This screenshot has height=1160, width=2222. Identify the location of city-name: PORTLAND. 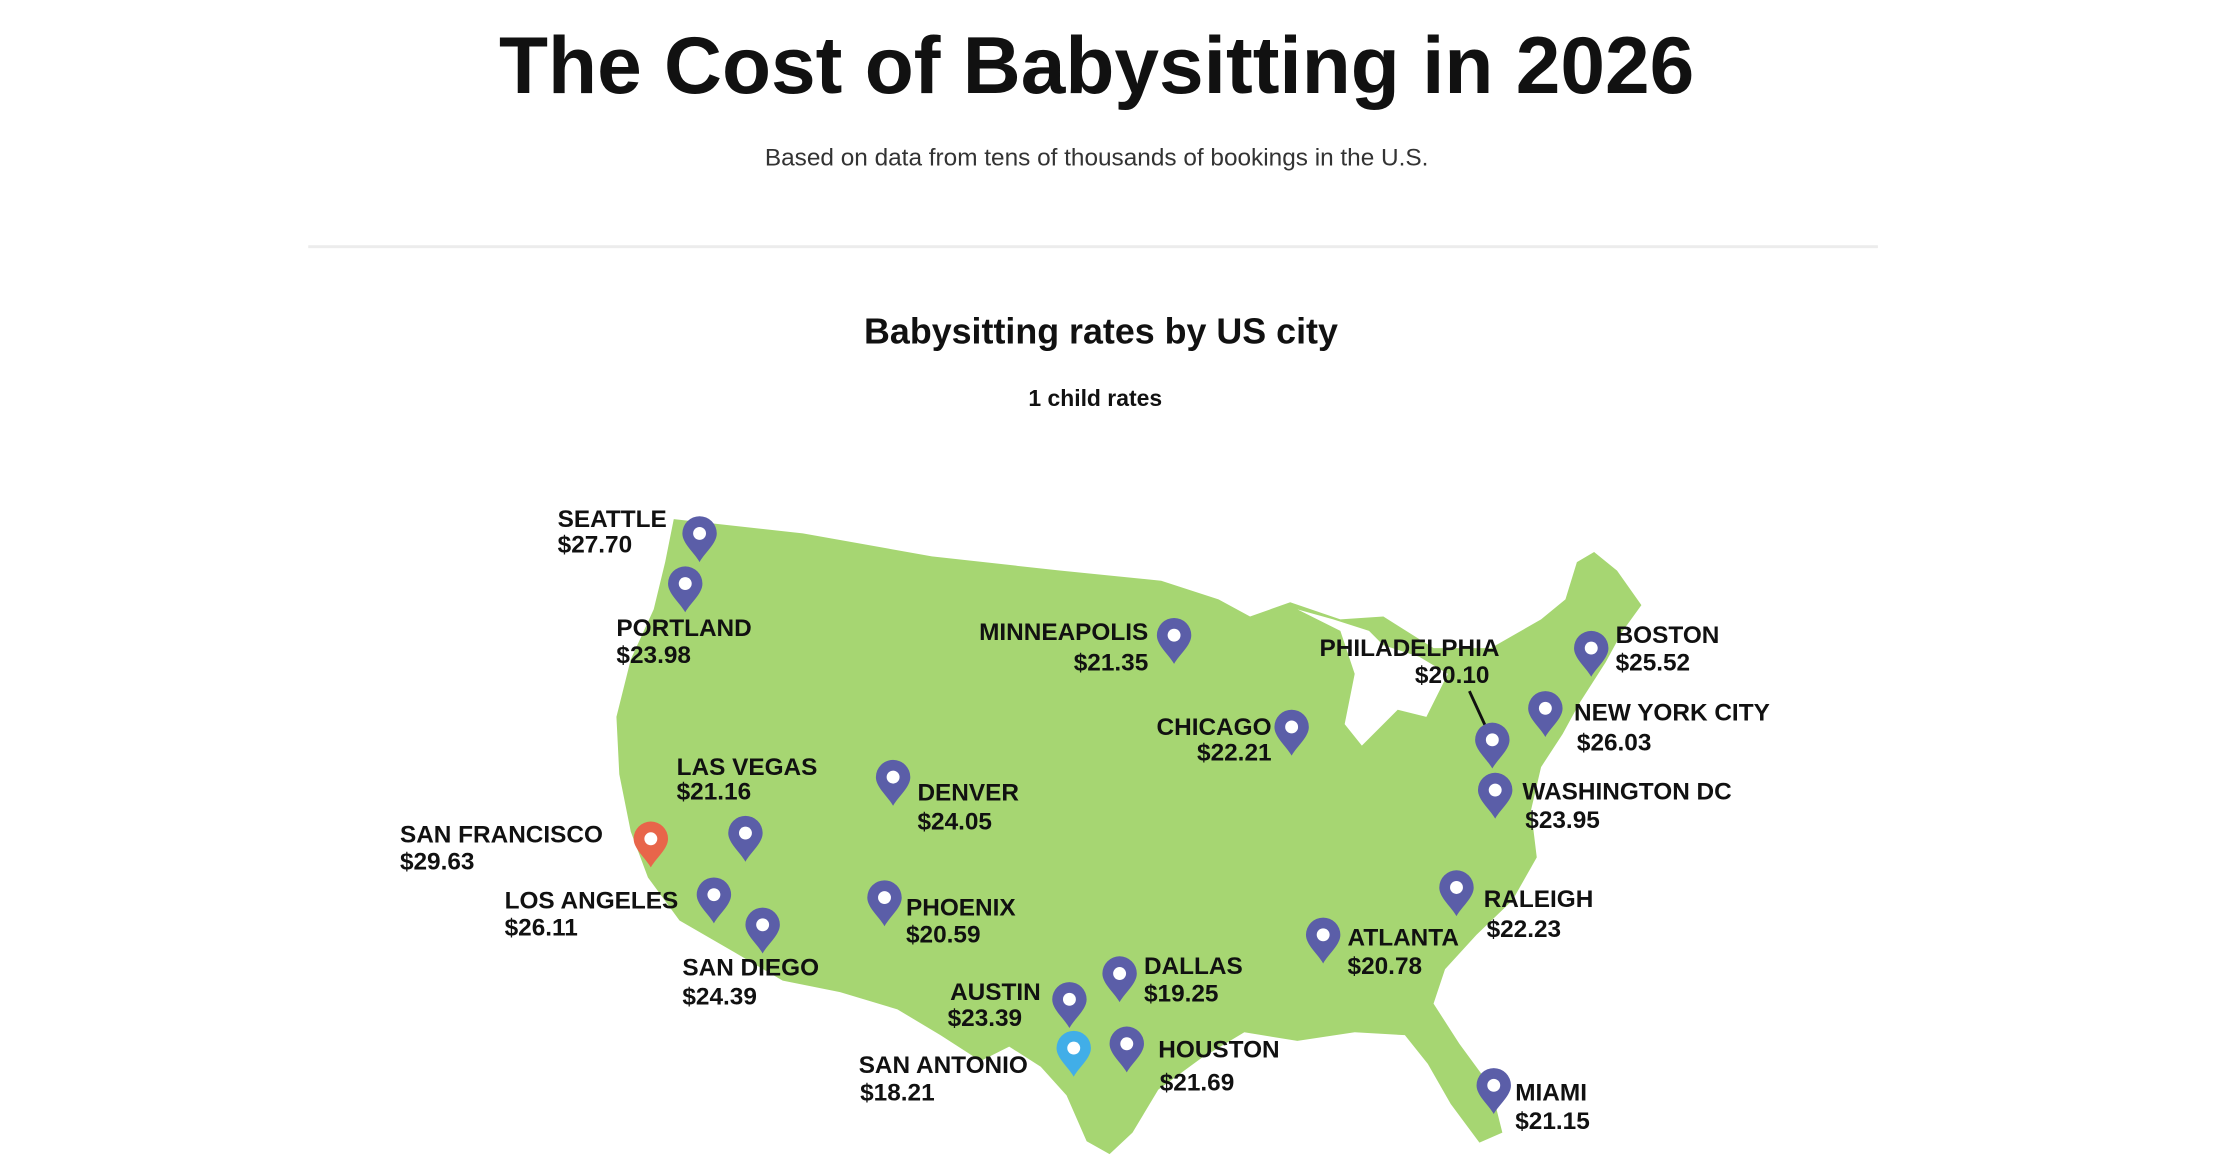
(683, 628).